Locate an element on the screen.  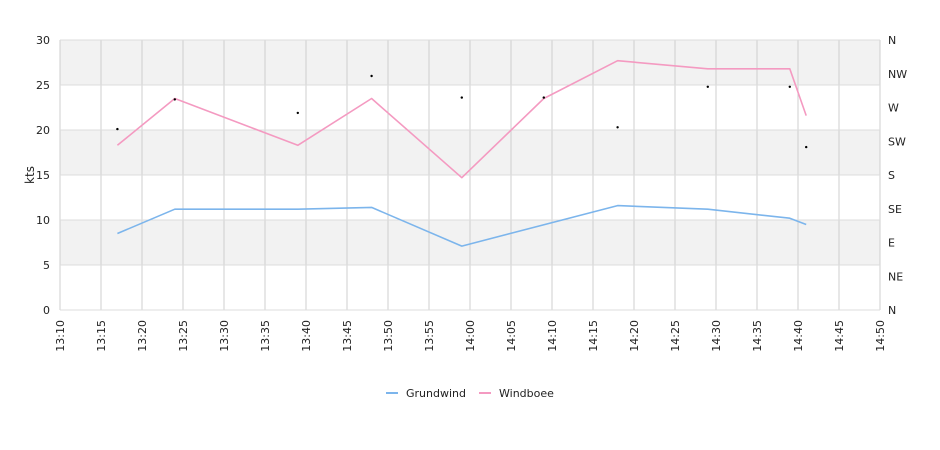
x-tick-label: 13:35 is located at coordinates (265, 336).